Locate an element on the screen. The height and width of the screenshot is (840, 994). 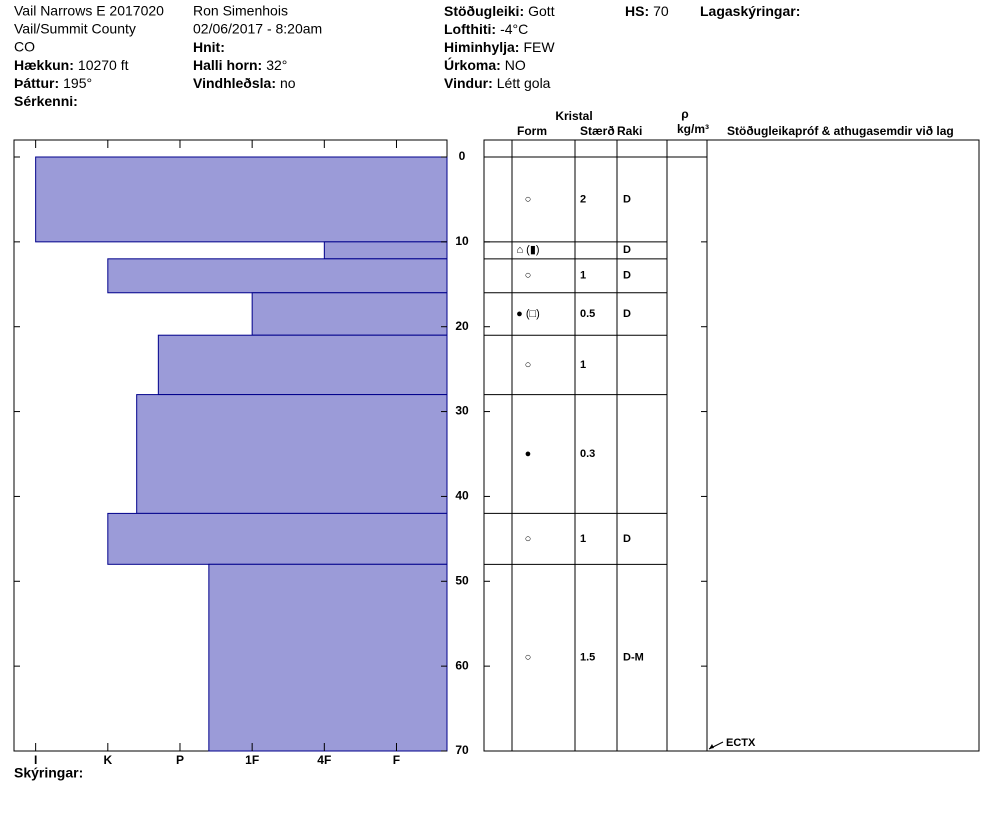
field-value: Gott is located at coordinates (541, 11).